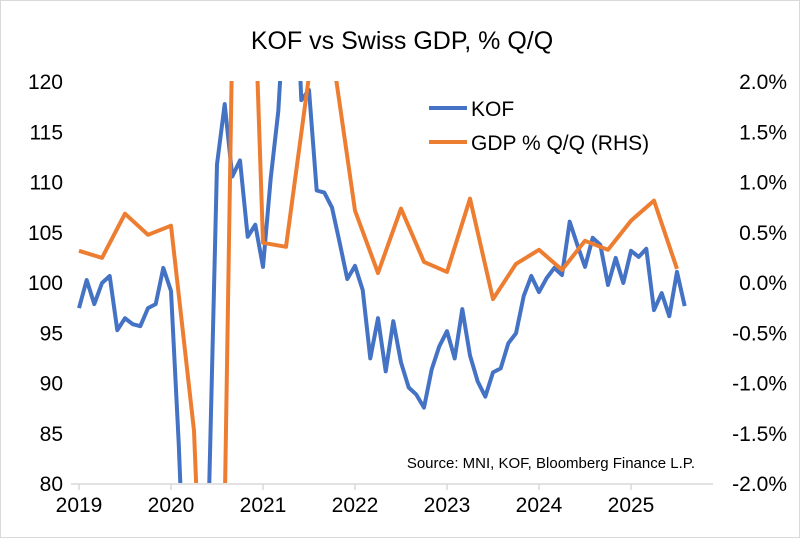 The height and width of the screenshot is (540, 802). What do you see at coordinates (79, 505) in the screenshot?
I see `x-tick-label: 2019` at bounding box center [79, 505].